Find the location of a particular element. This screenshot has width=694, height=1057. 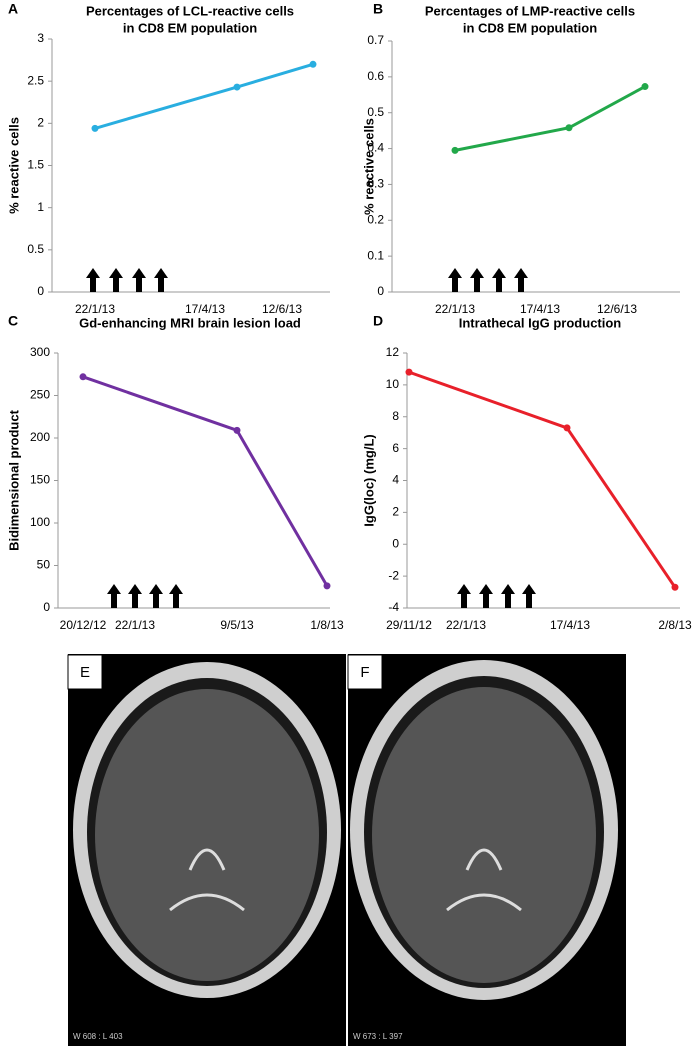

y-tick-label: 0.4 is located at coordinates (375, 148).